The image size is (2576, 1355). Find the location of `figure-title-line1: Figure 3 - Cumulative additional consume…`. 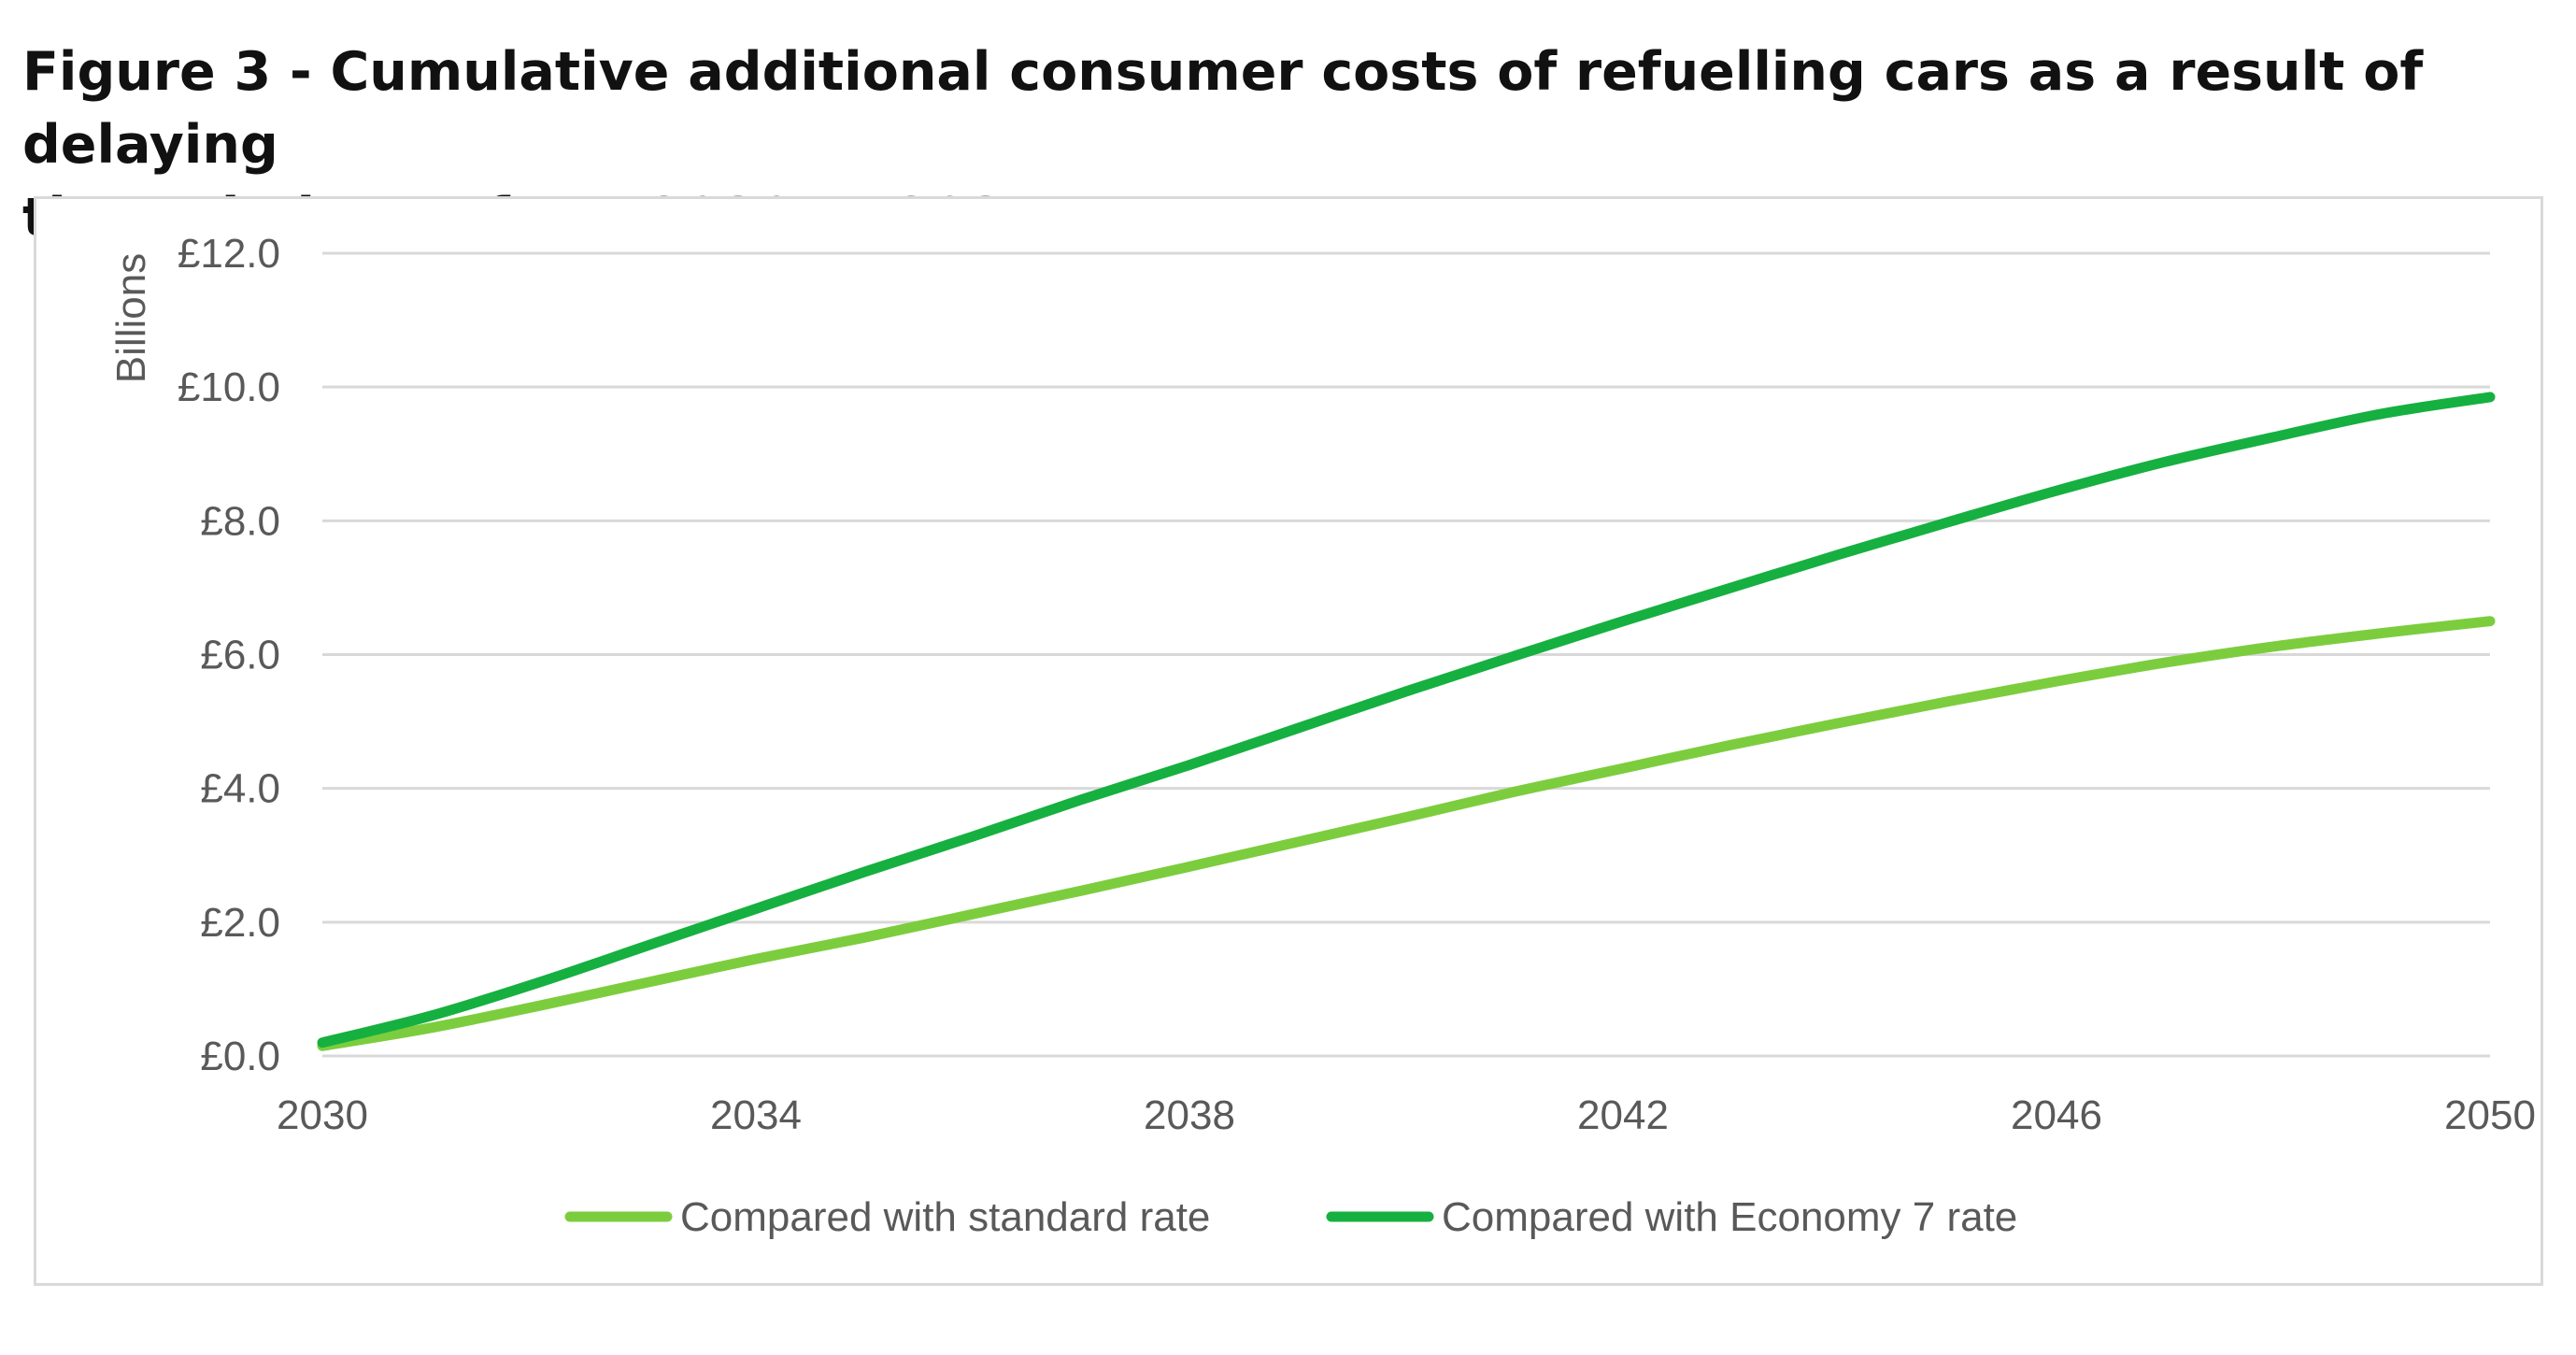

figure-title-line1: Figure 3 - Cumulative additional consume… is located at coordinates (1223, 108).